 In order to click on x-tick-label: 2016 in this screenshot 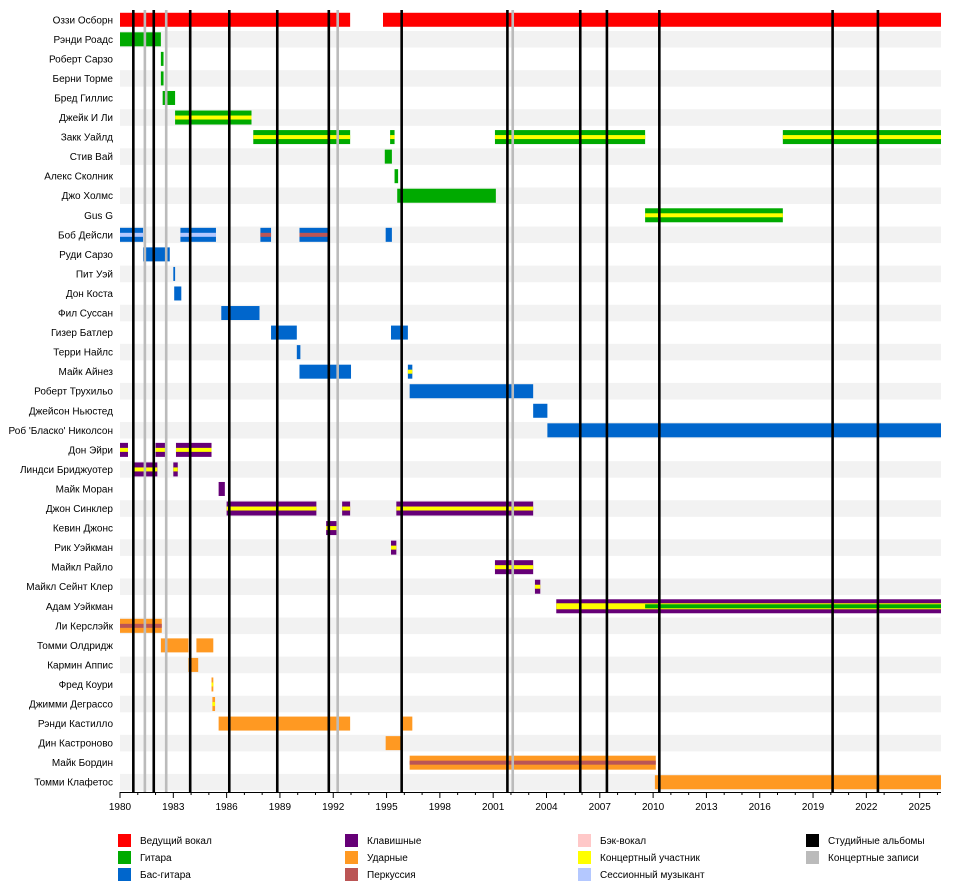, I will do `click(760, 807)`.